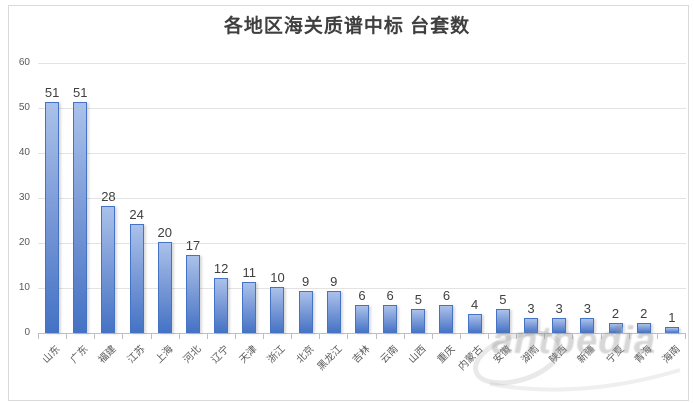  Describe the element at coordinates (165, 198) in the screenshot. I see `bar-column-上海: 20` at that location.